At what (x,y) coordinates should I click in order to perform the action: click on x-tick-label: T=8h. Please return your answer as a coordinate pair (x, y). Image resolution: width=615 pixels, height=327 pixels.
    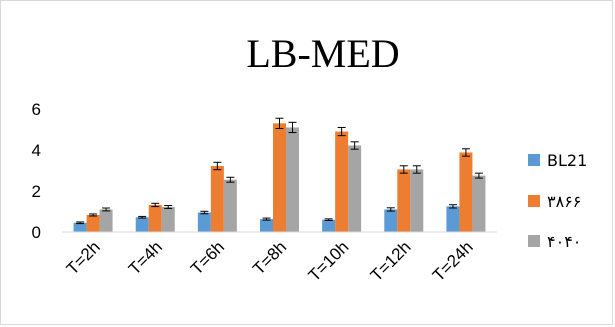
    Looking at the image, I should click on (269, 257).